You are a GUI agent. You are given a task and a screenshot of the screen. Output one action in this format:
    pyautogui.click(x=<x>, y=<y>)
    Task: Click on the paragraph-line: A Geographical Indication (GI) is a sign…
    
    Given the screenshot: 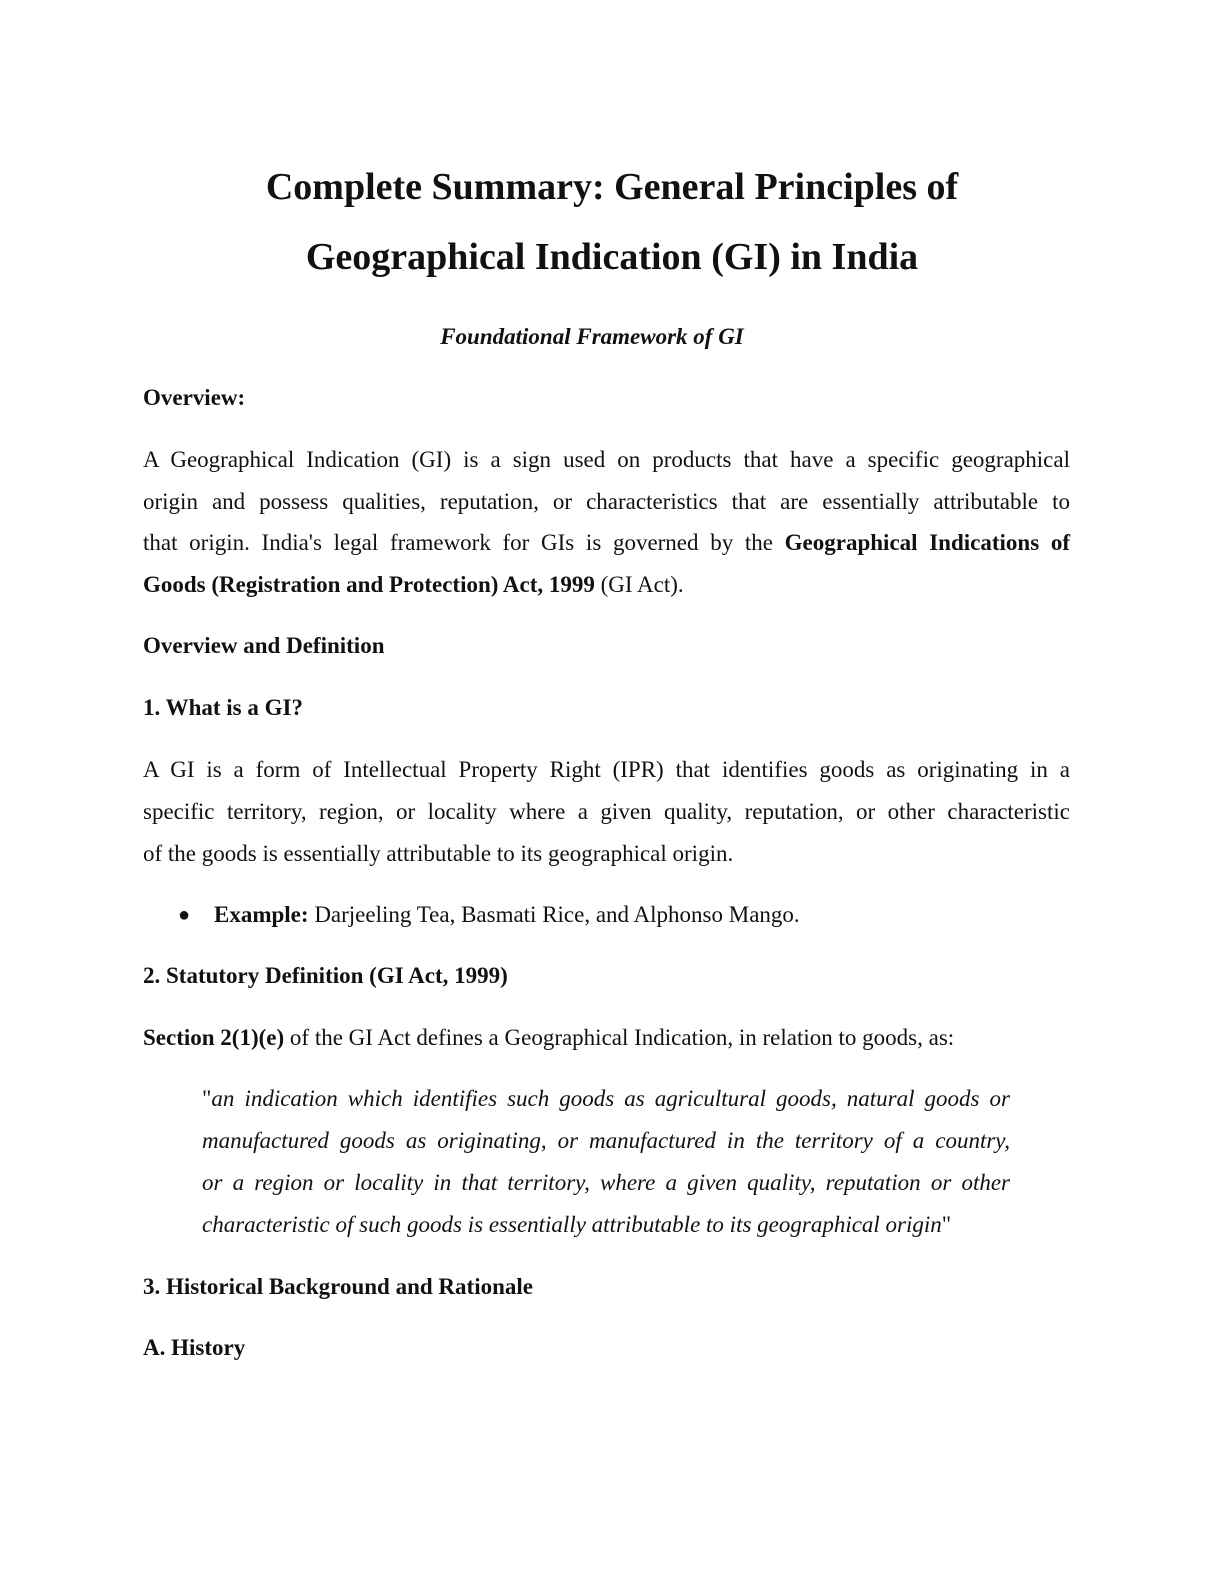 What is the action you would take?
    pyautogui.click(x=606, y=459)
    